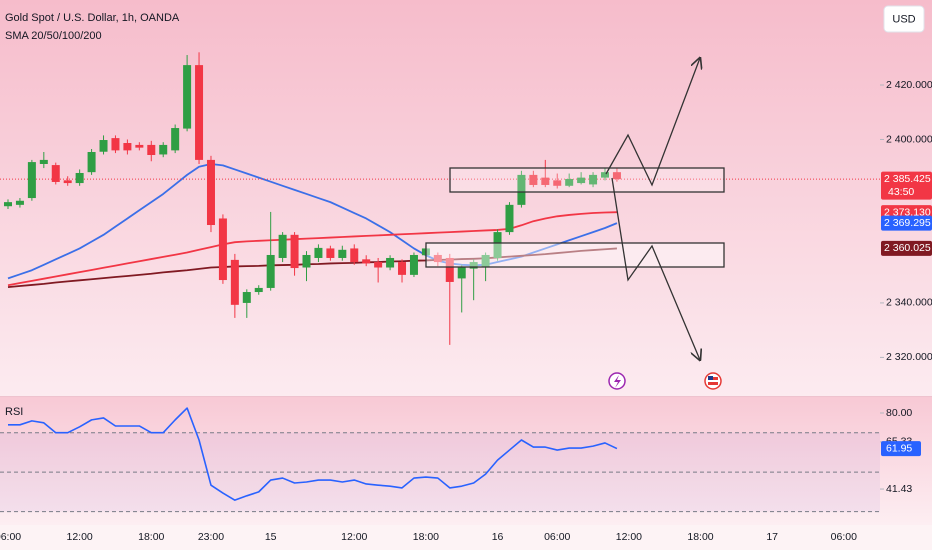 The image size is (932, 550). Describe the element at coordinates (14, 412) in the screenshot. I see `rsi-title: RSI` at that location.